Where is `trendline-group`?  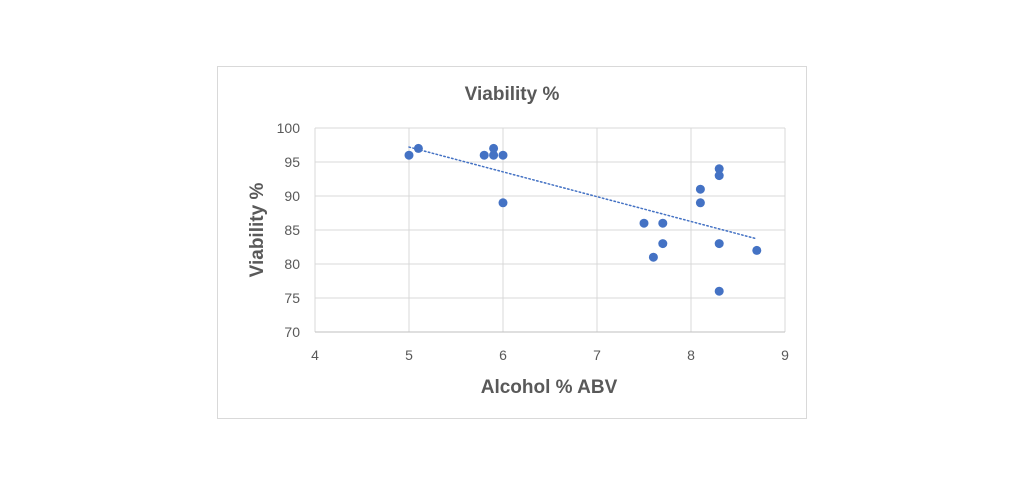
trendline-group is located at coordinates (583, 193).